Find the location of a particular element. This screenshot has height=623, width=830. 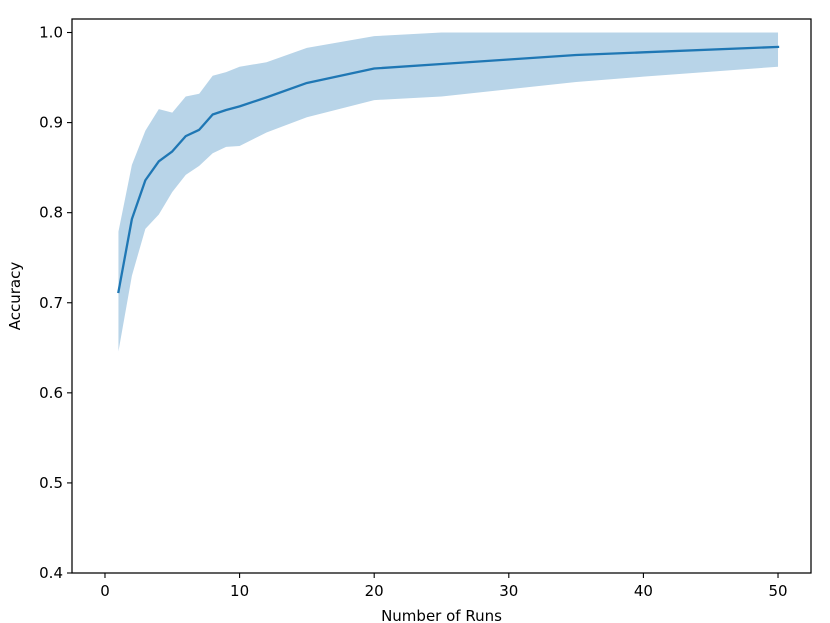

x-tick-label: 30 is located at coordinates (508, 591).